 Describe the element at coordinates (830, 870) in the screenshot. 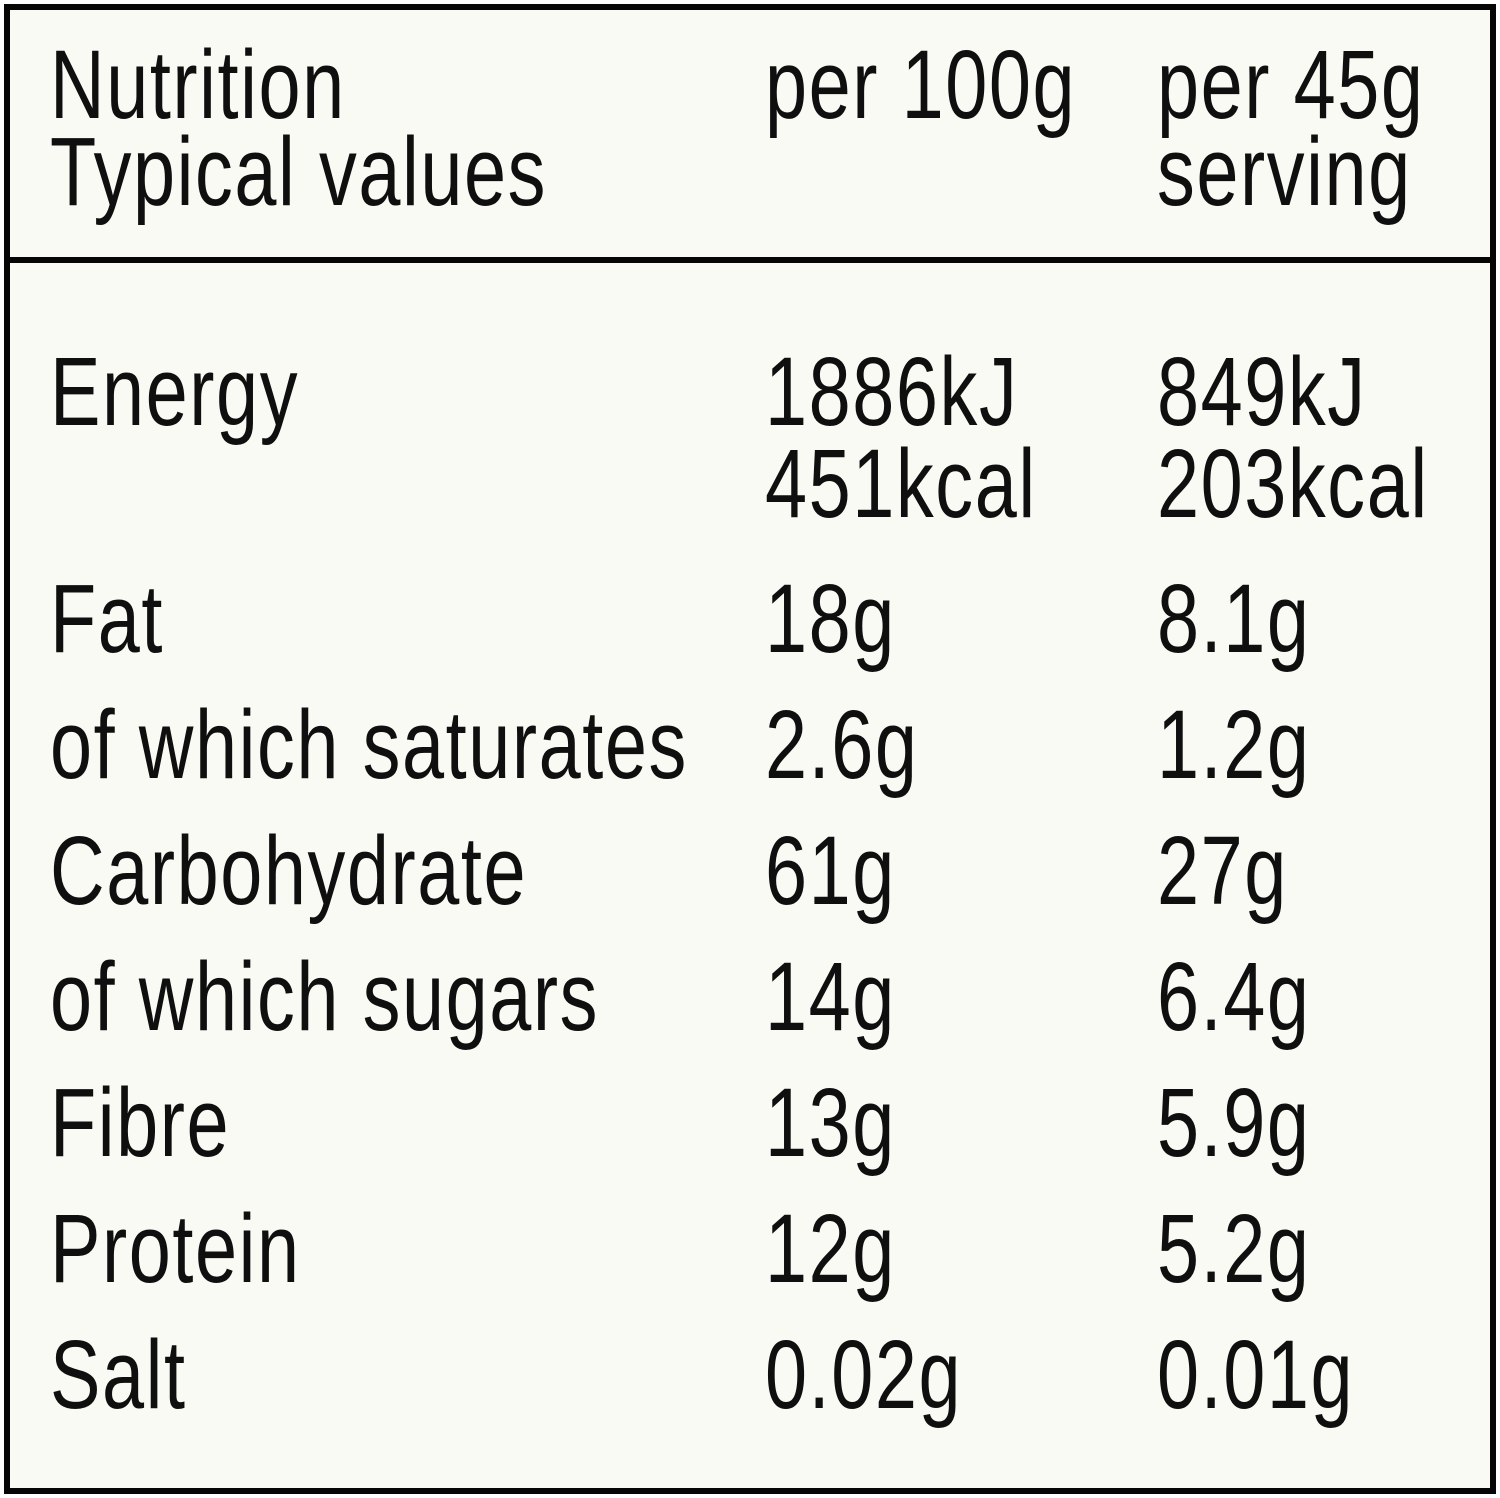

I see `value-per-100g: 61g` at that location.